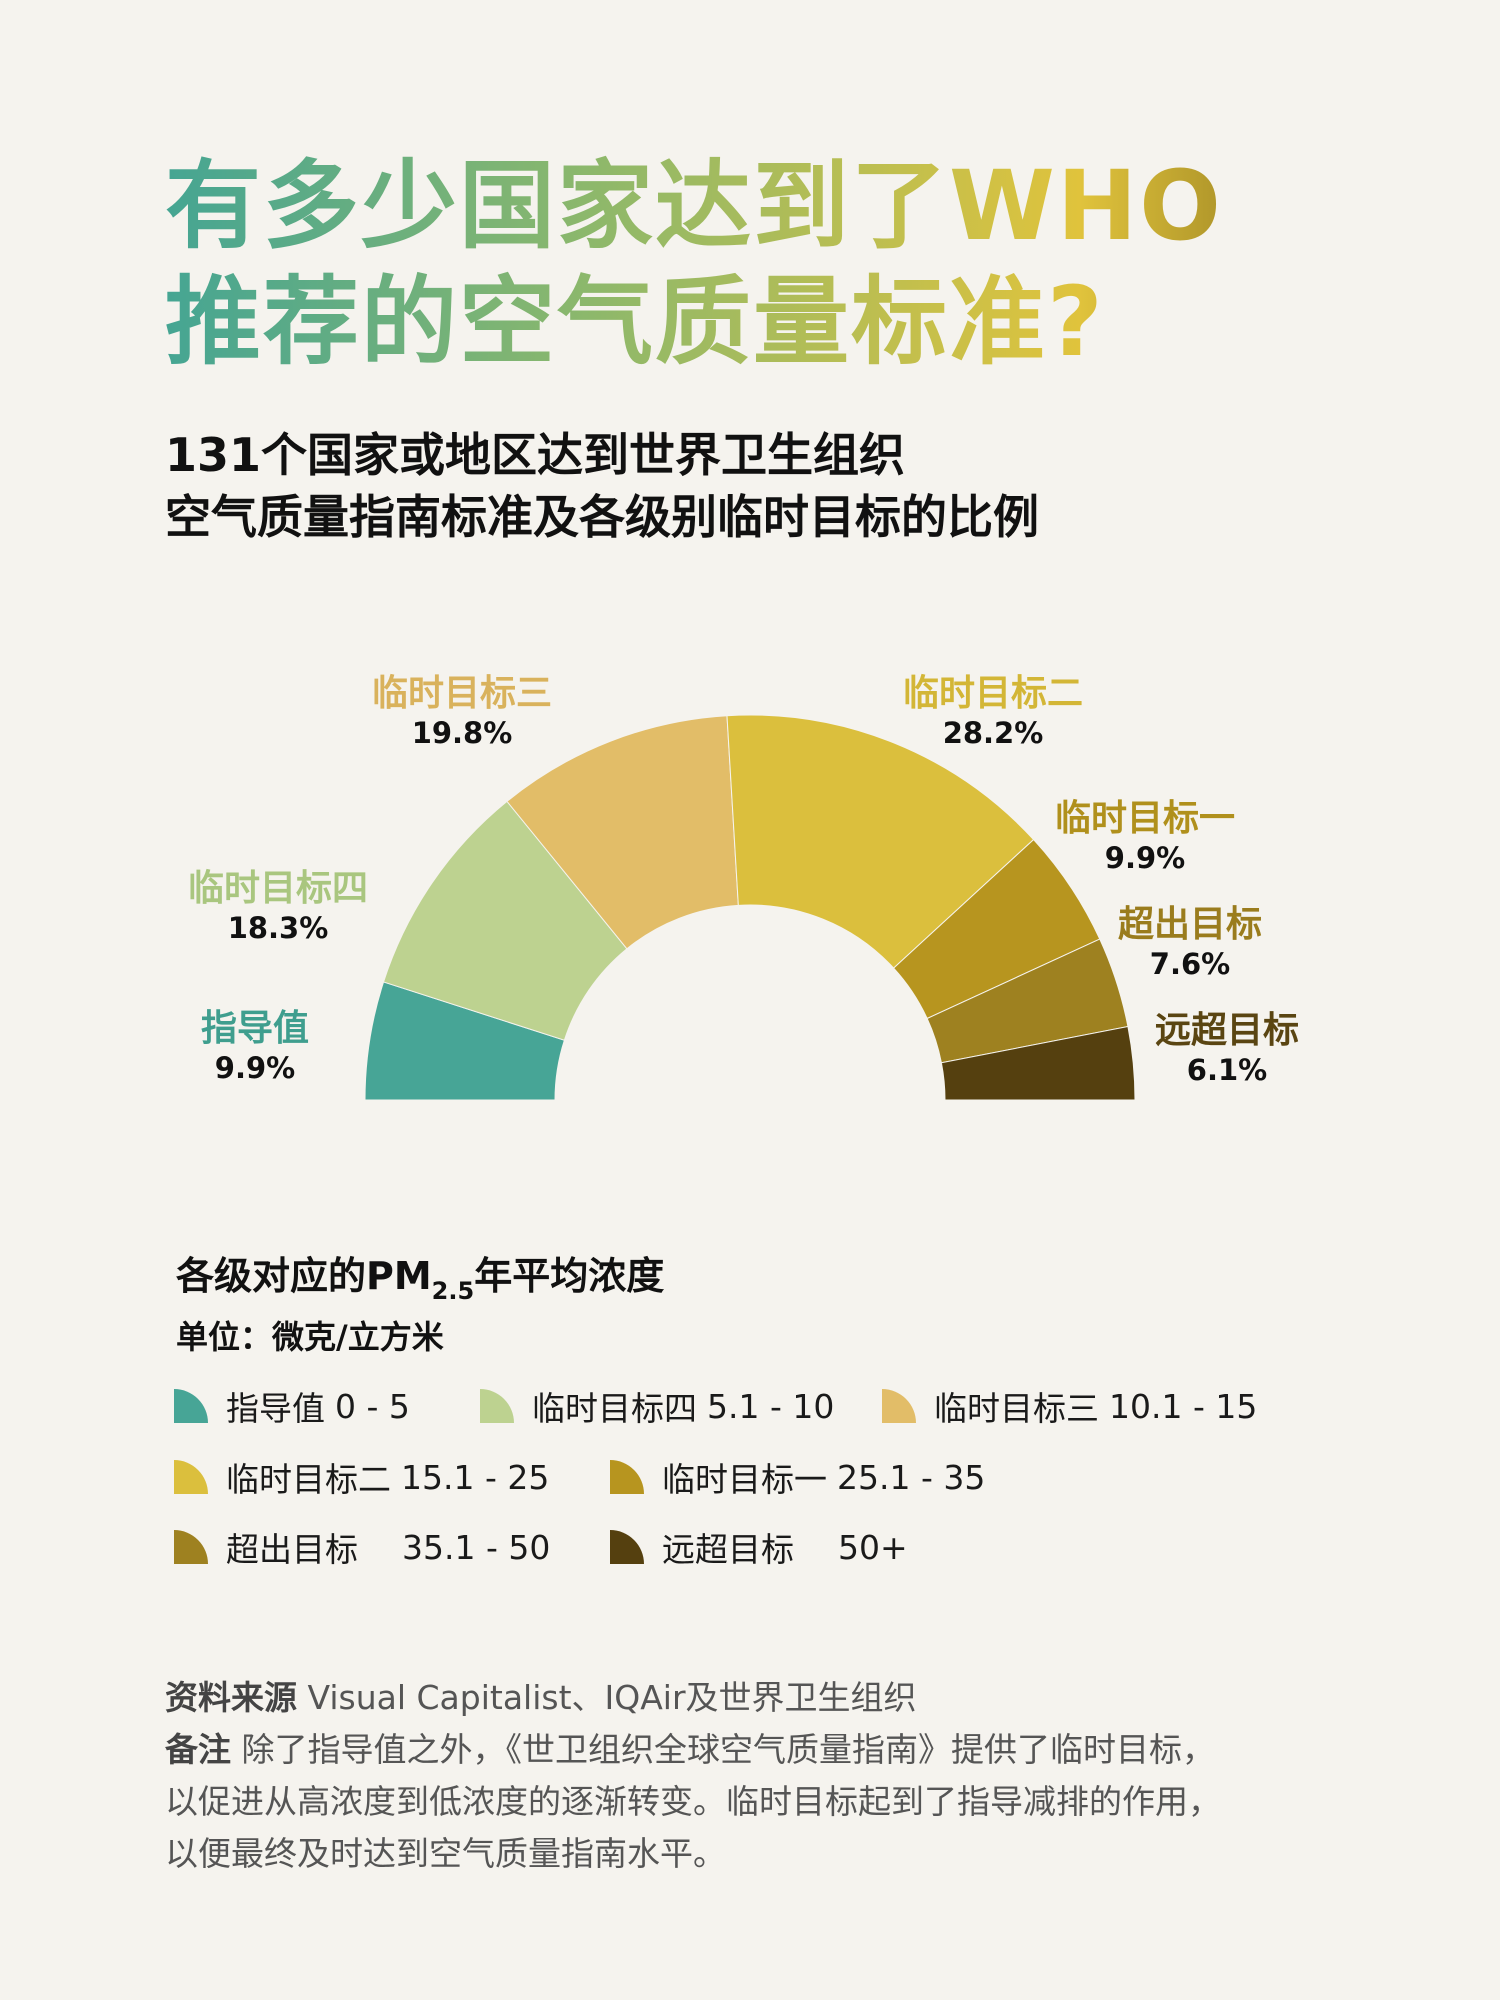  I want to click on legend-label: 临时目标一, so click(744, 1479).